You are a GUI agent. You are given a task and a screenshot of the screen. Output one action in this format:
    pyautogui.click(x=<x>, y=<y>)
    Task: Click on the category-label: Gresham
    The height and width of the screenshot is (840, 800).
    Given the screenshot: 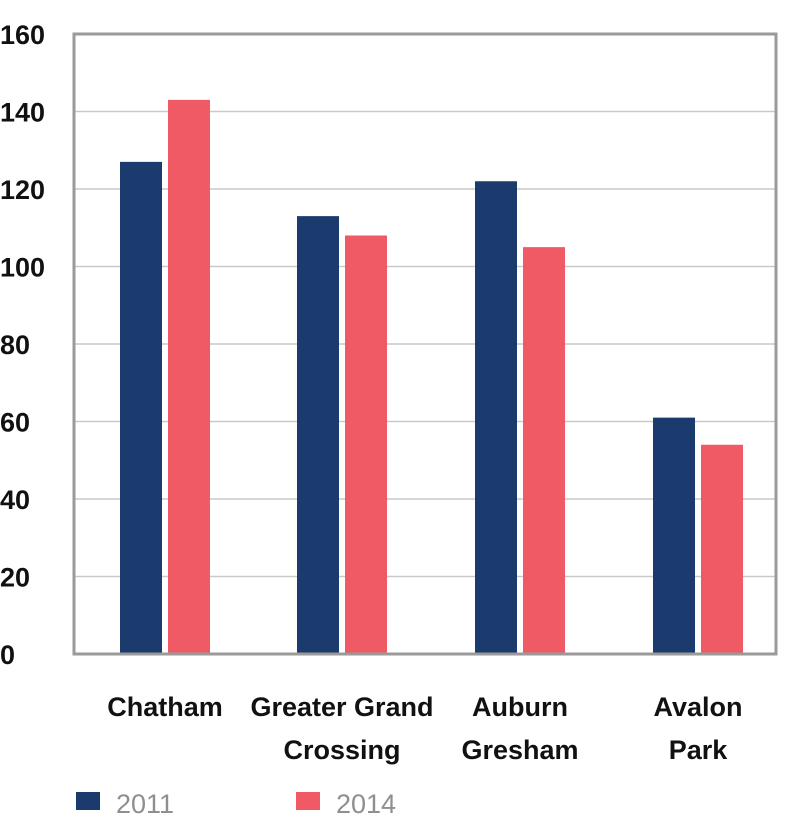 What is the action you would take?
    pyautogui.click(x=519, y=750)
    